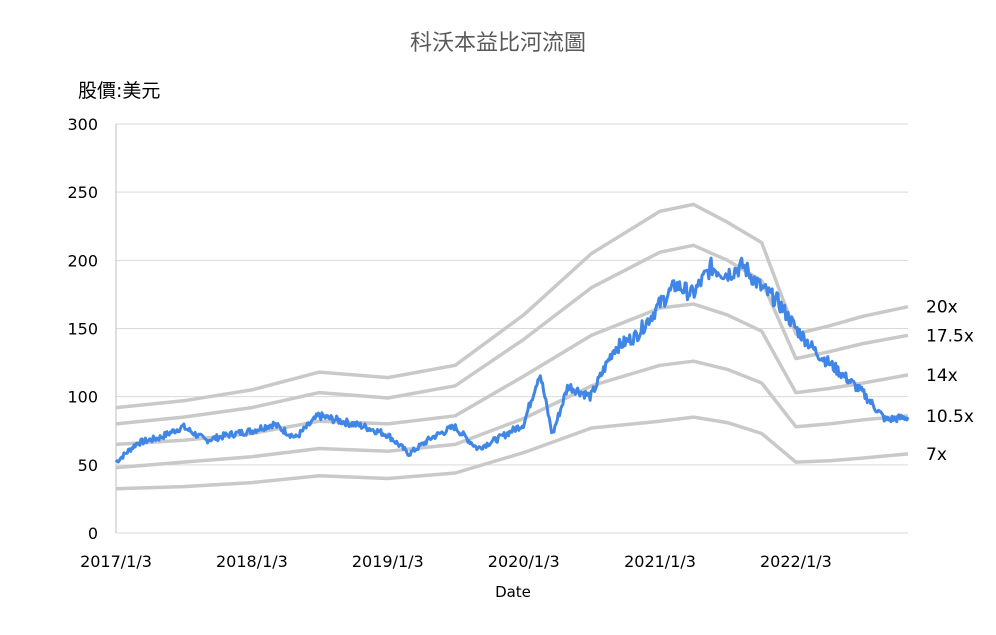 The height and width of the screenshot is (635, 996). What do you see at coordinates (82, 260) in the screenshot?
I see `y-tick-label: 200` at bounding box center [82, 260].